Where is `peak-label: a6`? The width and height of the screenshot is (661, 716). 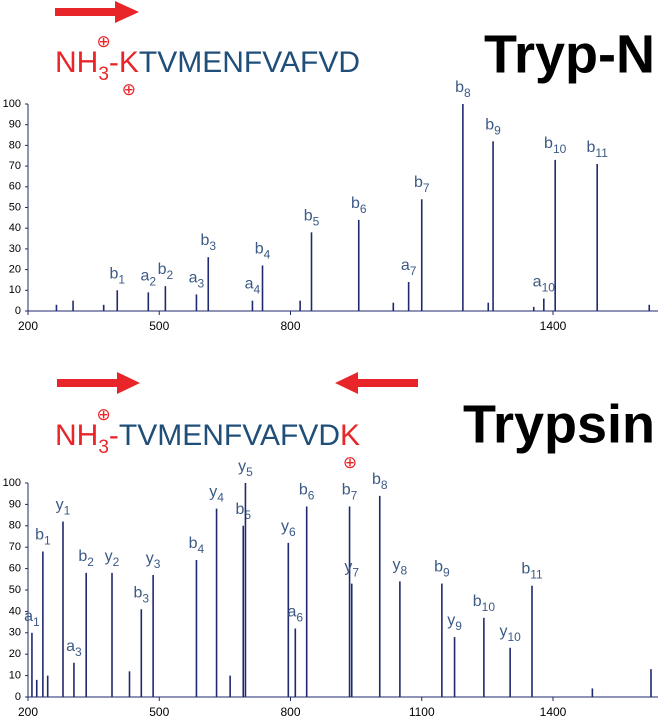 peak-label: a6 is located at coordinates (296, 614).